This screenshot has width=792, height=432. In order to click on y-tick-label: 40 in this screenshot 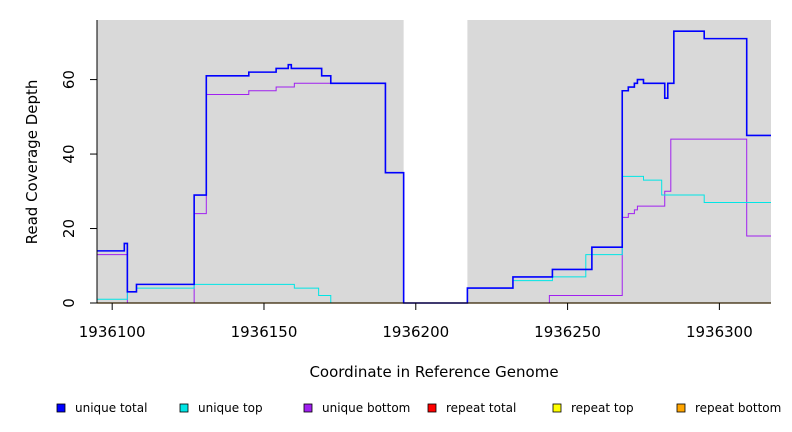, I will do `click(69, 154)`.